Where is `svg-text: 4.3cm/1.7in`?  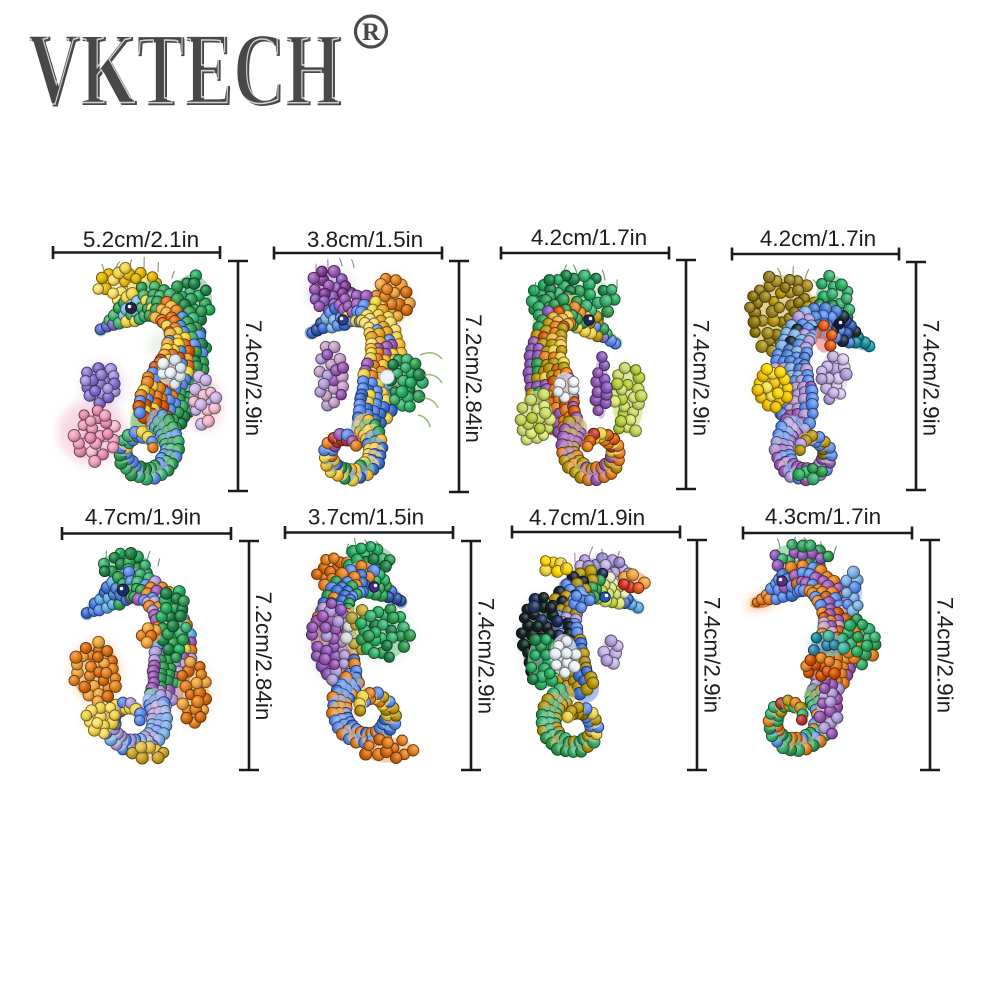 svg-text: 4.3cm/1.7in is located at coordinates (823, 516).